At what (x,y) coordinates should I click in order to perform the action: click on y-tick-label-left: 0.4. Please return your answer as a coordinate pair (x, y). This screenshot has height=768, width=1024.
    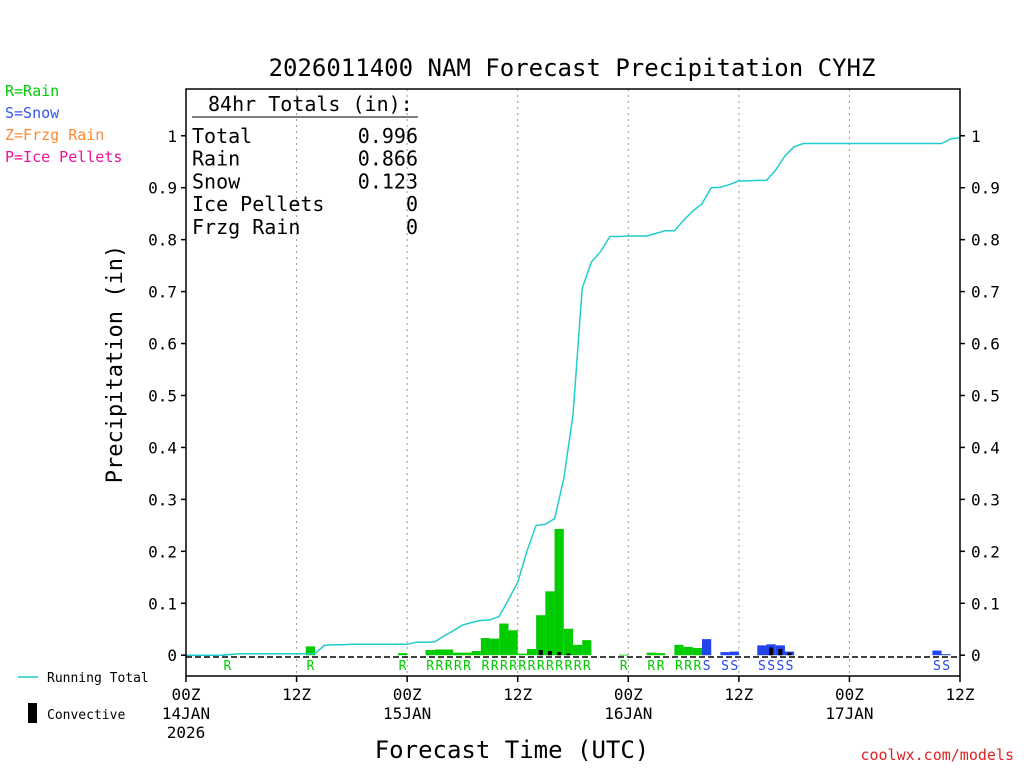
    Looking at the image, I should click on (162, 447).